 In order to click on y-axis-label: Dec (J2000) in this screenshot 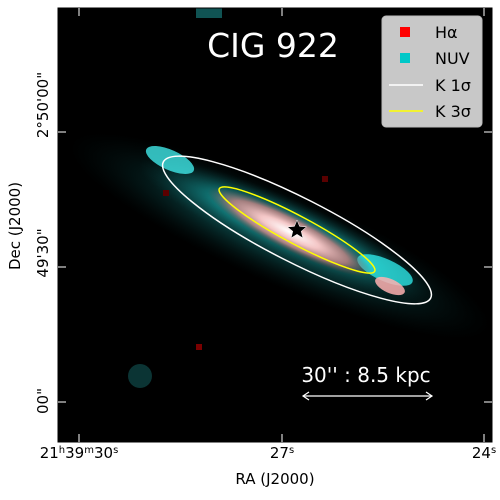, I will do `click(15, 226)`.